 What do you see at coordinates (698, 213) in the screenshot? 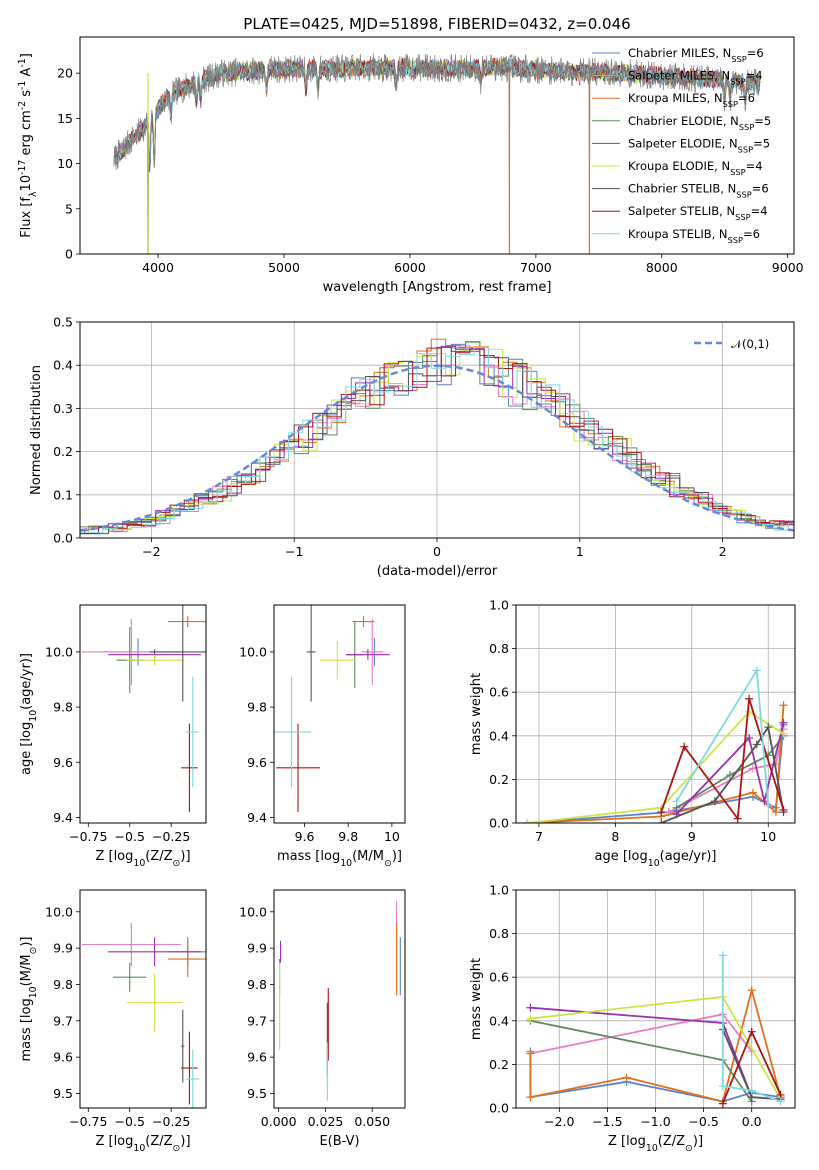
I see `legend-label: Salpeter STELIB, NSSP=4` at bounding box center [698, 213].